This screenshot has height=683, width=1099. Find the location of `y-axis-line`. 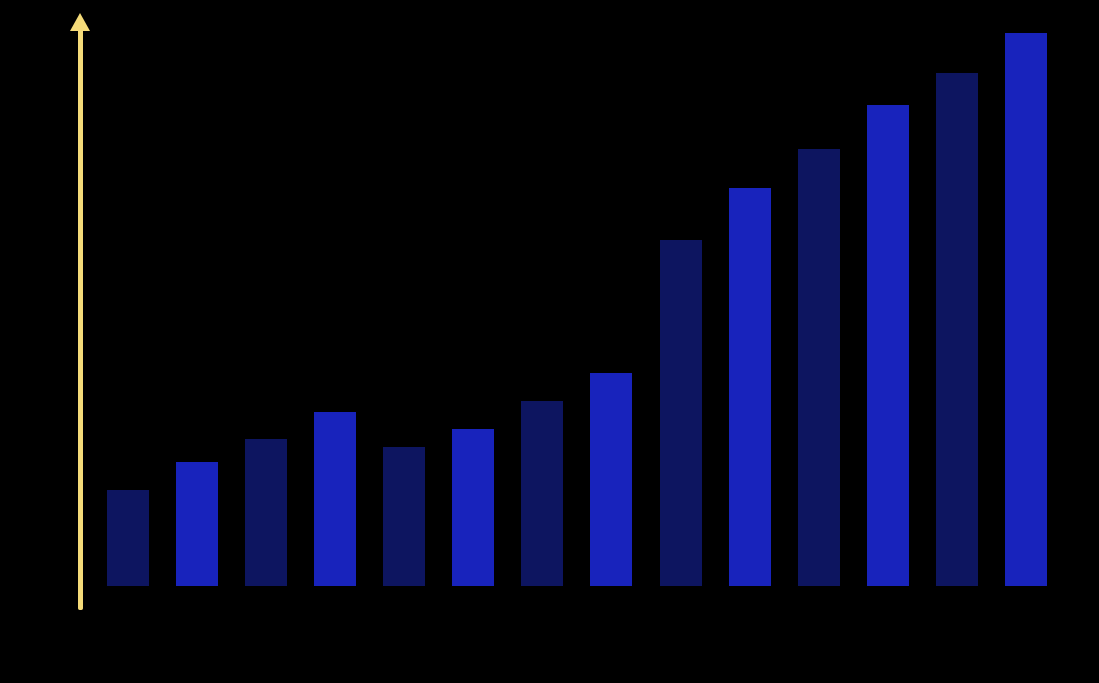

y-axis-line is located at coordinates (80, 319).